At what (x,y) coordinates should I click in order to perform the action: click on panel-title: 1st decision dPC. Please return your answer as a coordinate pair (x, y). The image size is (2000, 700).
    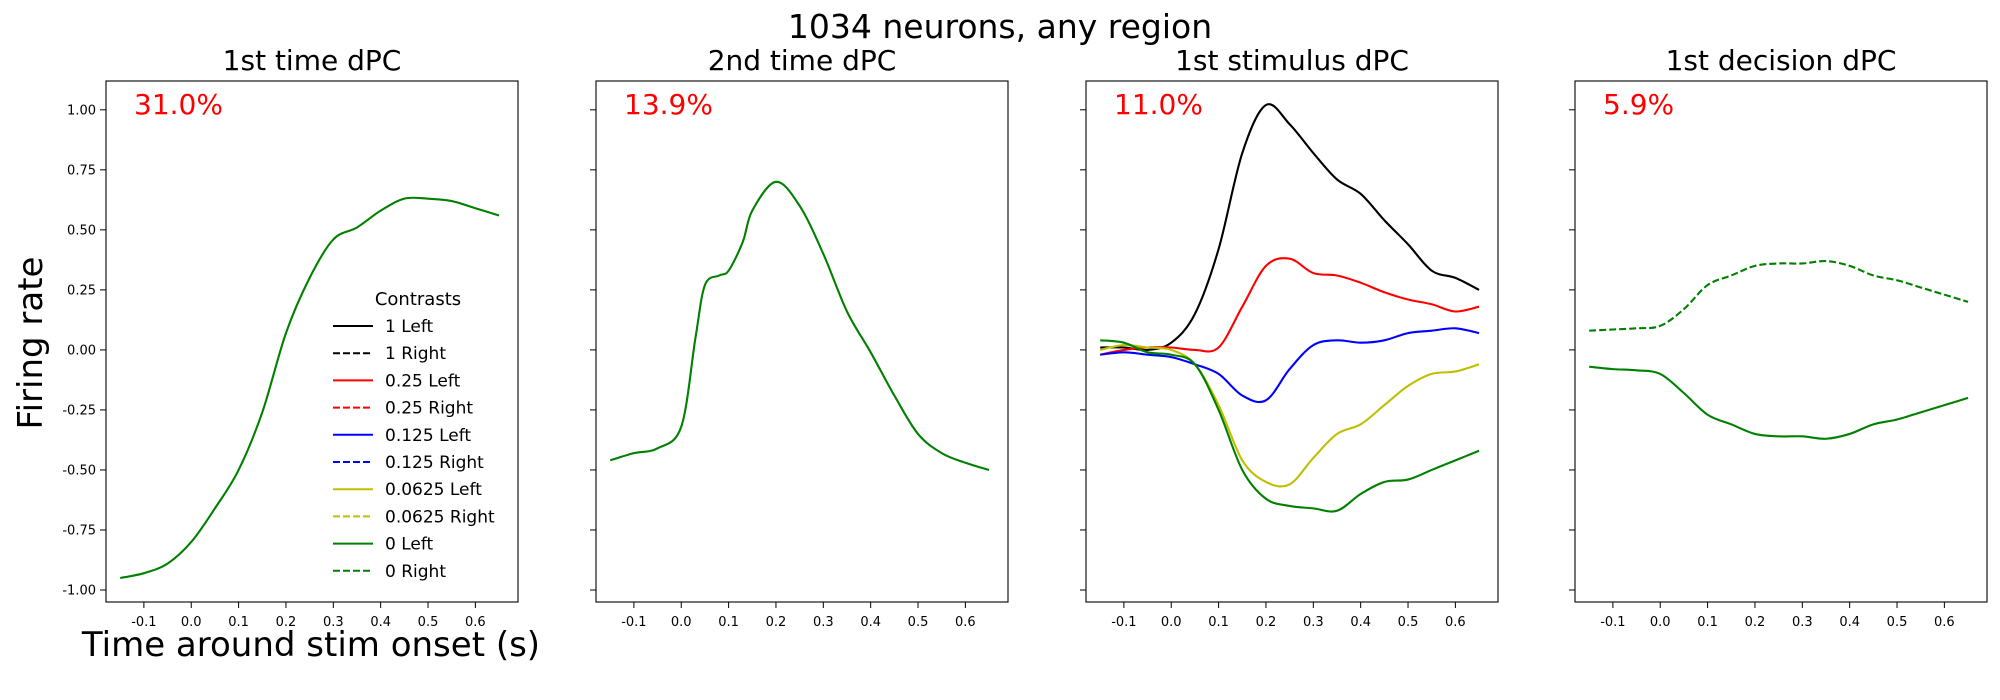
    Looking at the image, I should click on (1781, 60).